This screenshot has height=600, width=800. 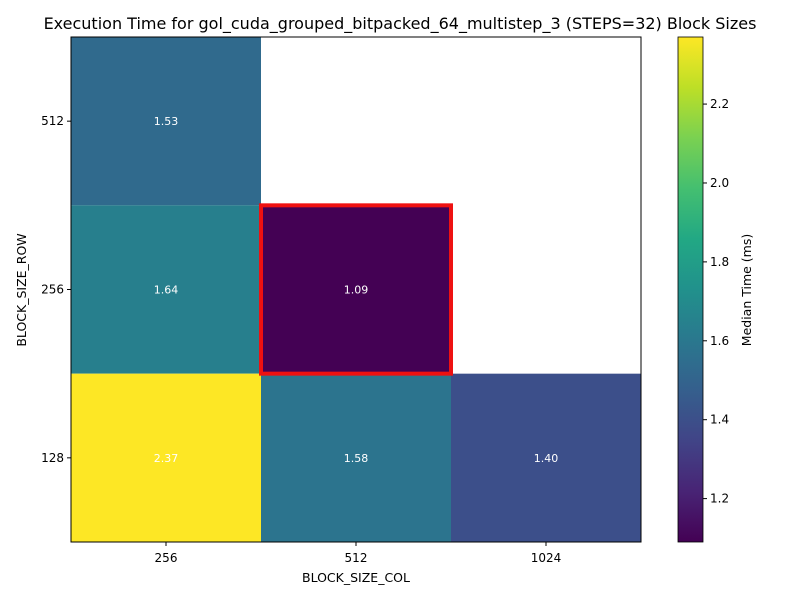 I want to click on x-axis-ticks: 256 512 1024, so click(x=358, y=553).